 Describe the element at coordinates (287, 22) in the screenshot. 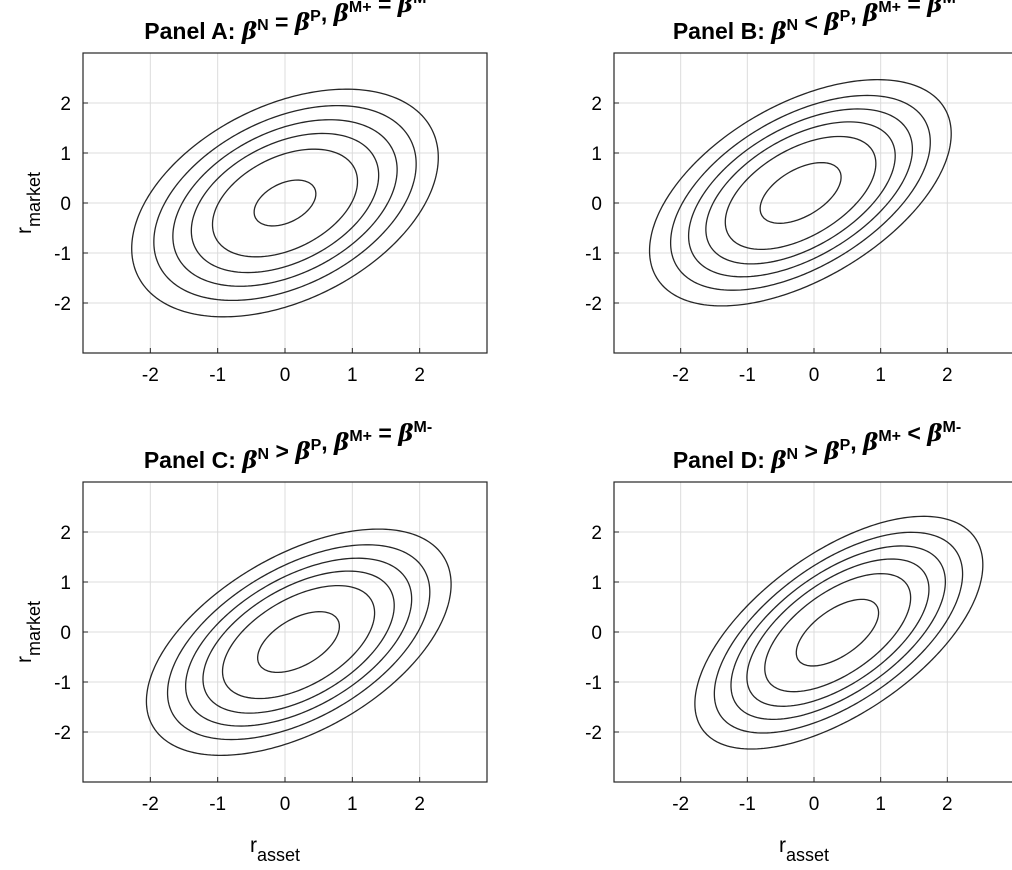

I see `panel-title: Panel A: βN = βP, βM+ = βM-` at that location.